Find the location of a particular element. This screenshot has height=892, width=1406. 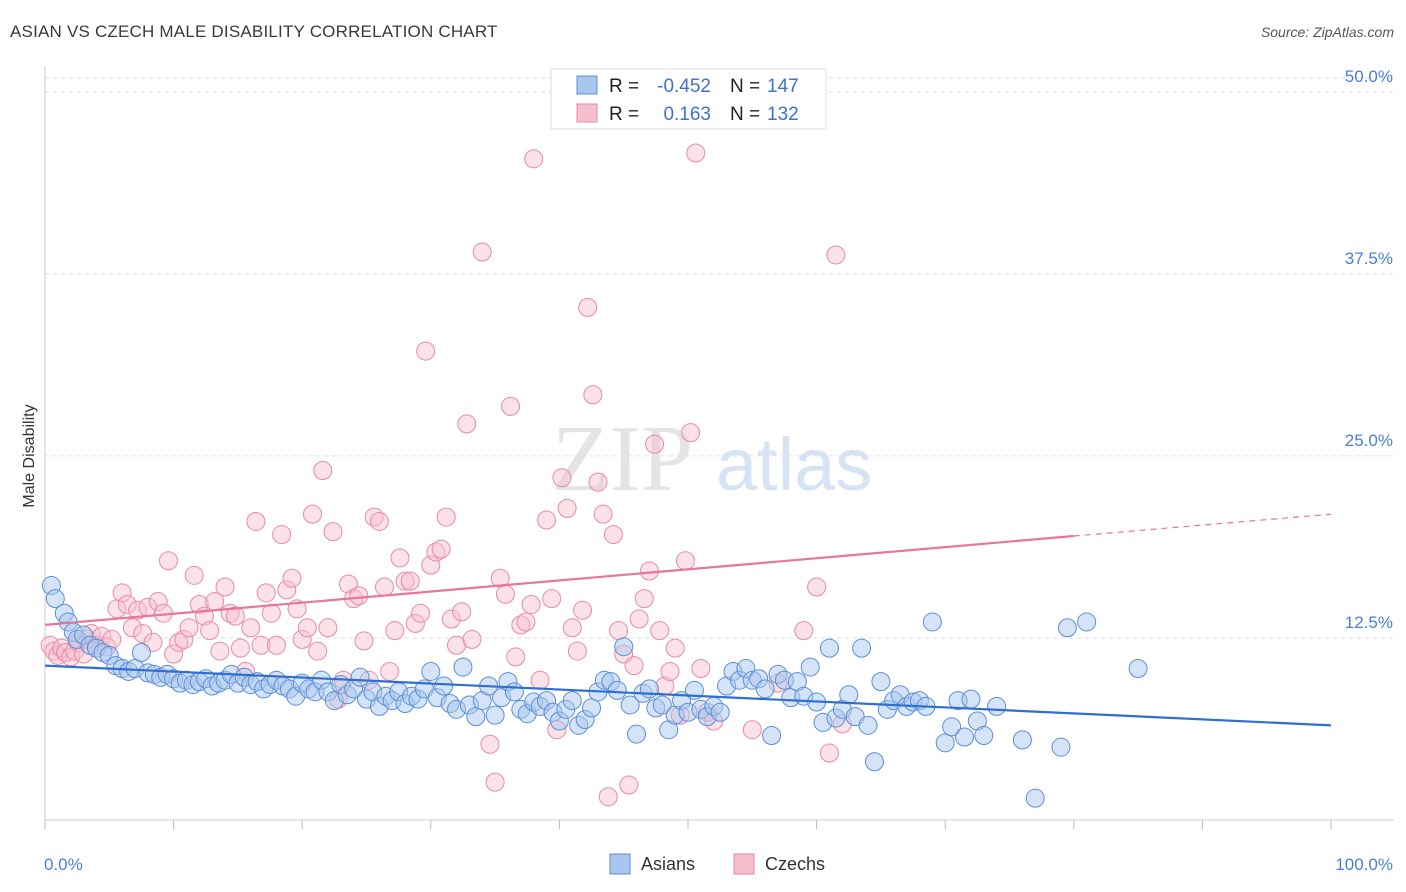

y-tick-label: 12.5% is located at coordinates (1369, 622).